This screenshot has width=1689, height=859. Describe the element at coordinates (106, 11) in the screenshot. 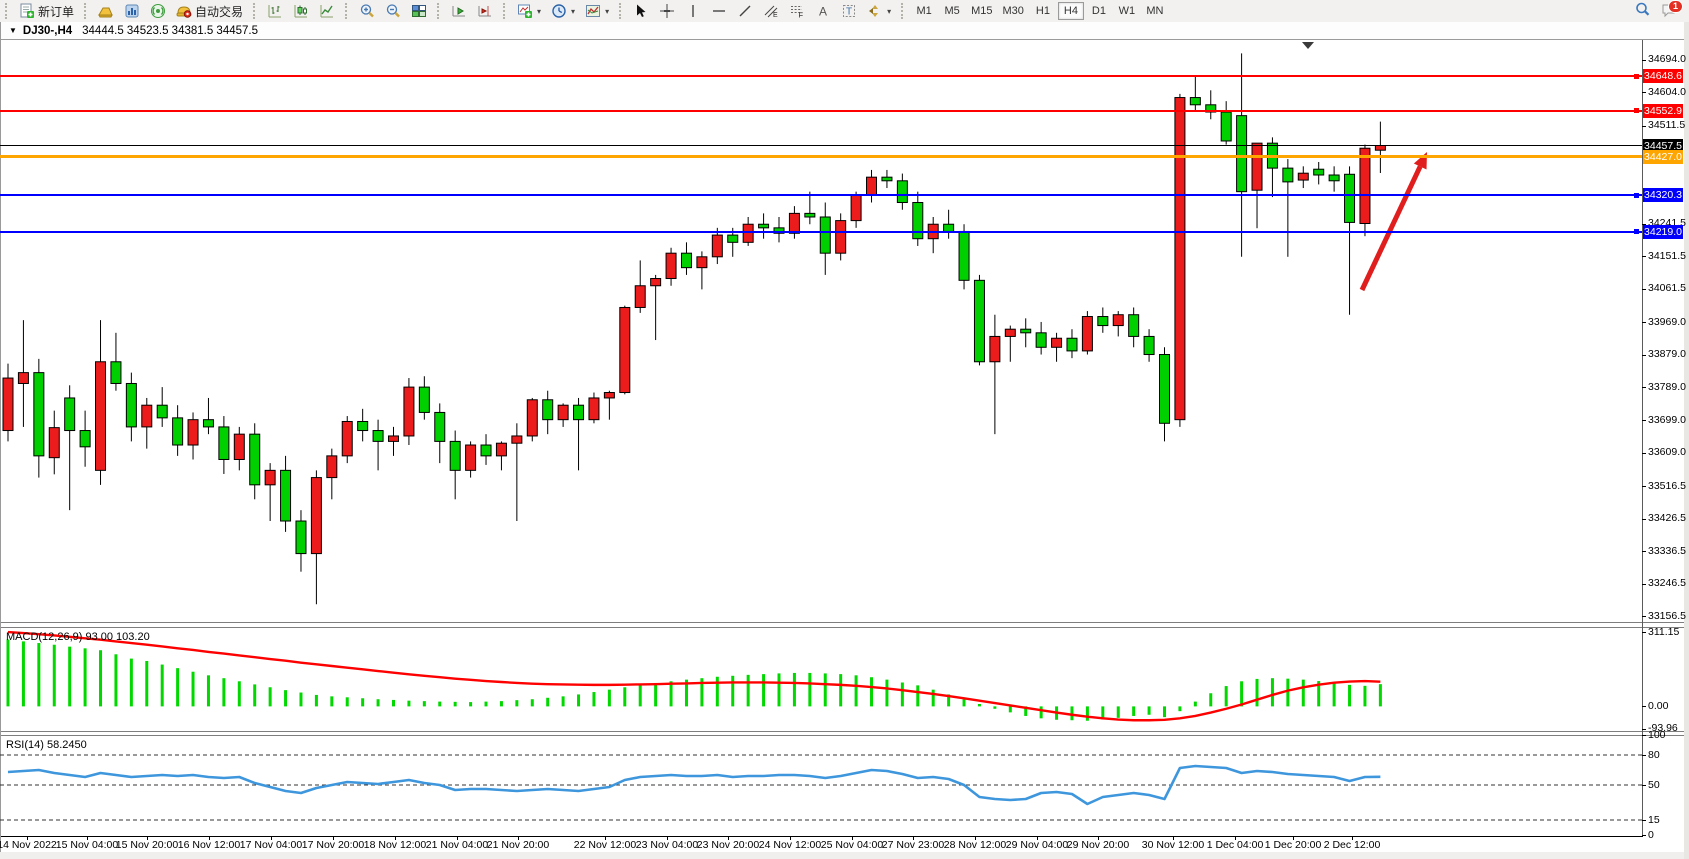

I see `profiles-button` at that location.